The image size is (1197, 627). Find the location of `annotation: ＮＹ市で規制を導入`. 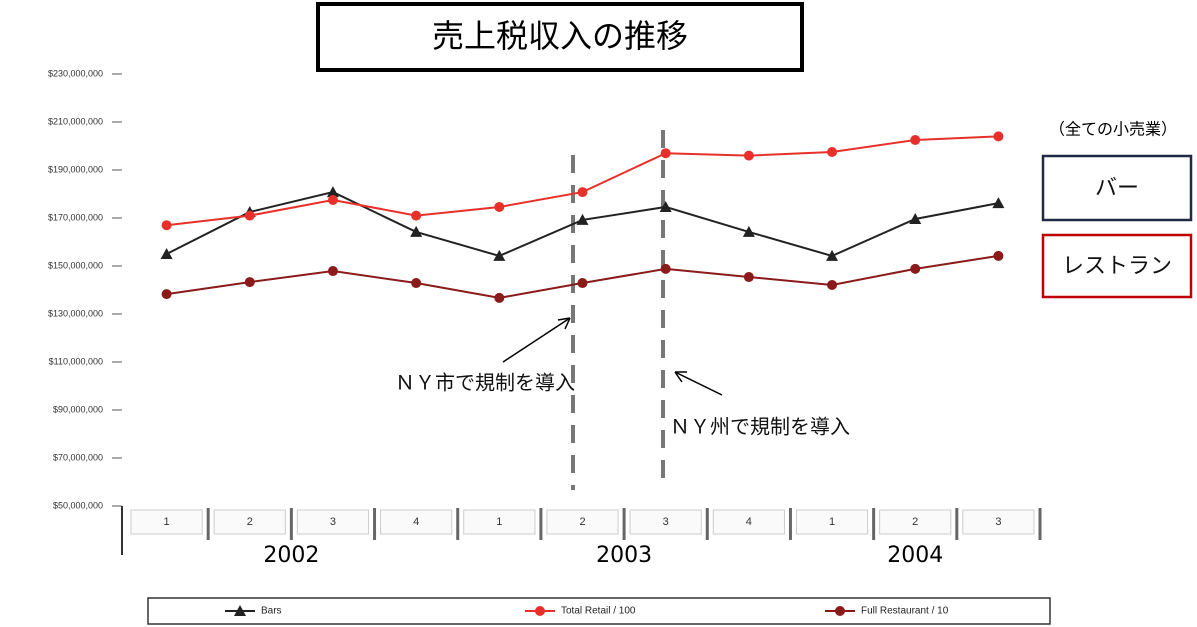

annotation: ＮＹ市で規制を導入 is located at coordinates (485, 383).